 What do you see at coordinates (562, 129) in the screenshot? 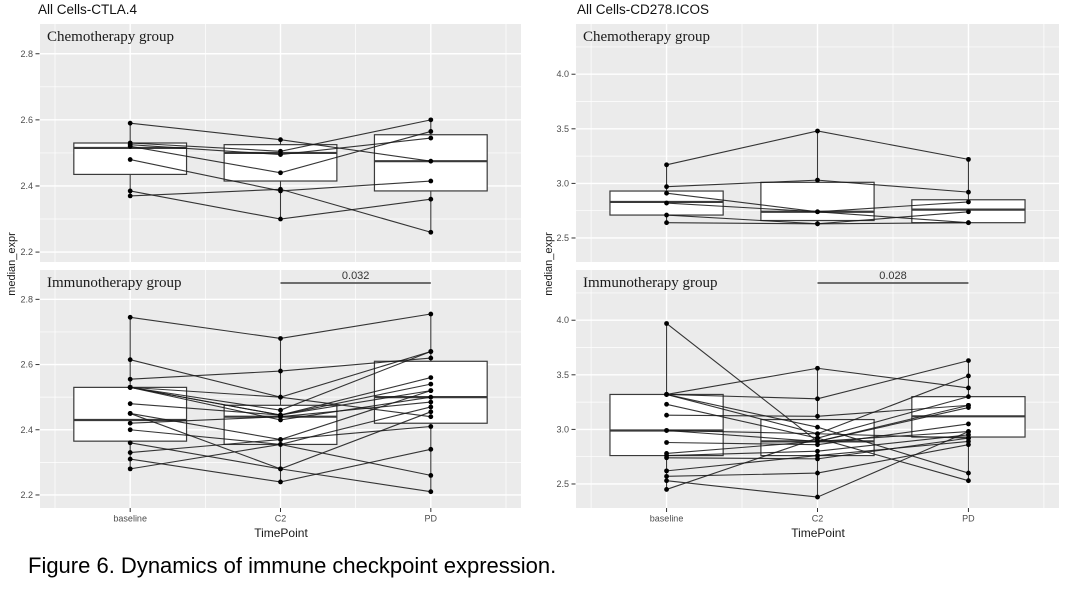
I see `y-tick-label: 3.5` at bounding box center [562, 129].